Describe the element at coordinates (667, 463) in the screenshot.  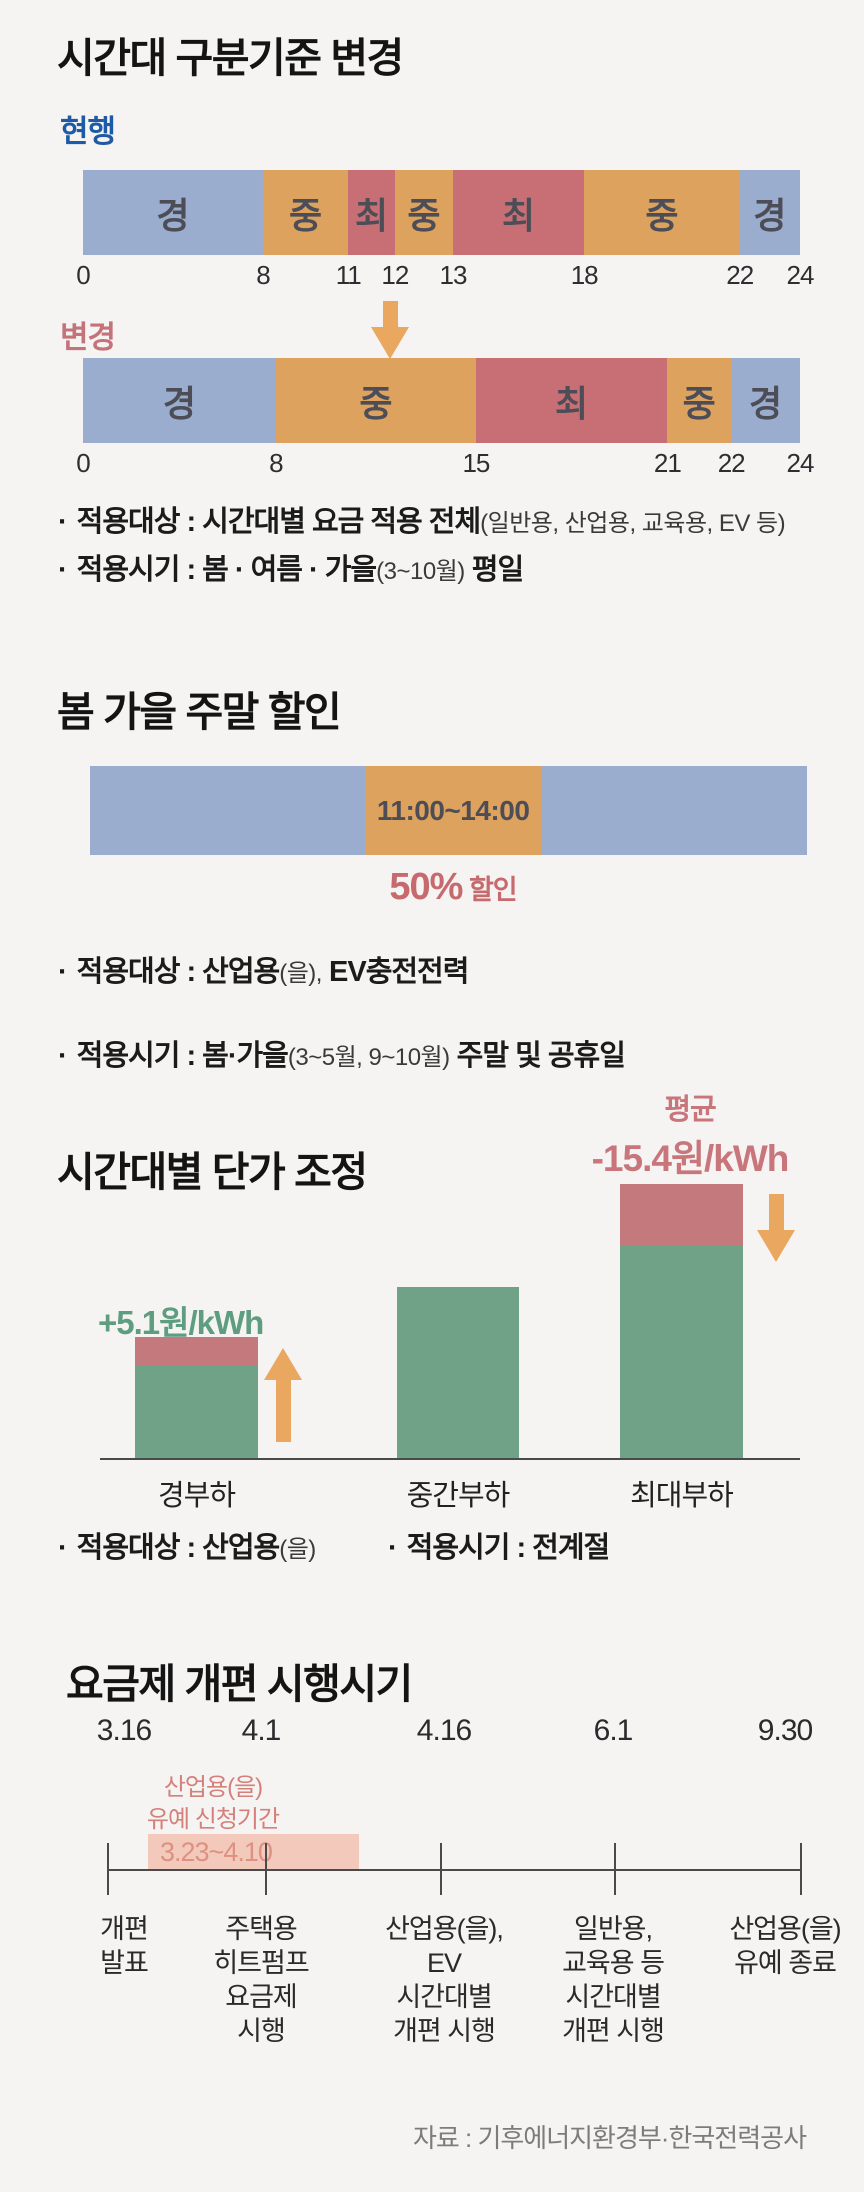
I see `hour-tick-21: 21` at that location.